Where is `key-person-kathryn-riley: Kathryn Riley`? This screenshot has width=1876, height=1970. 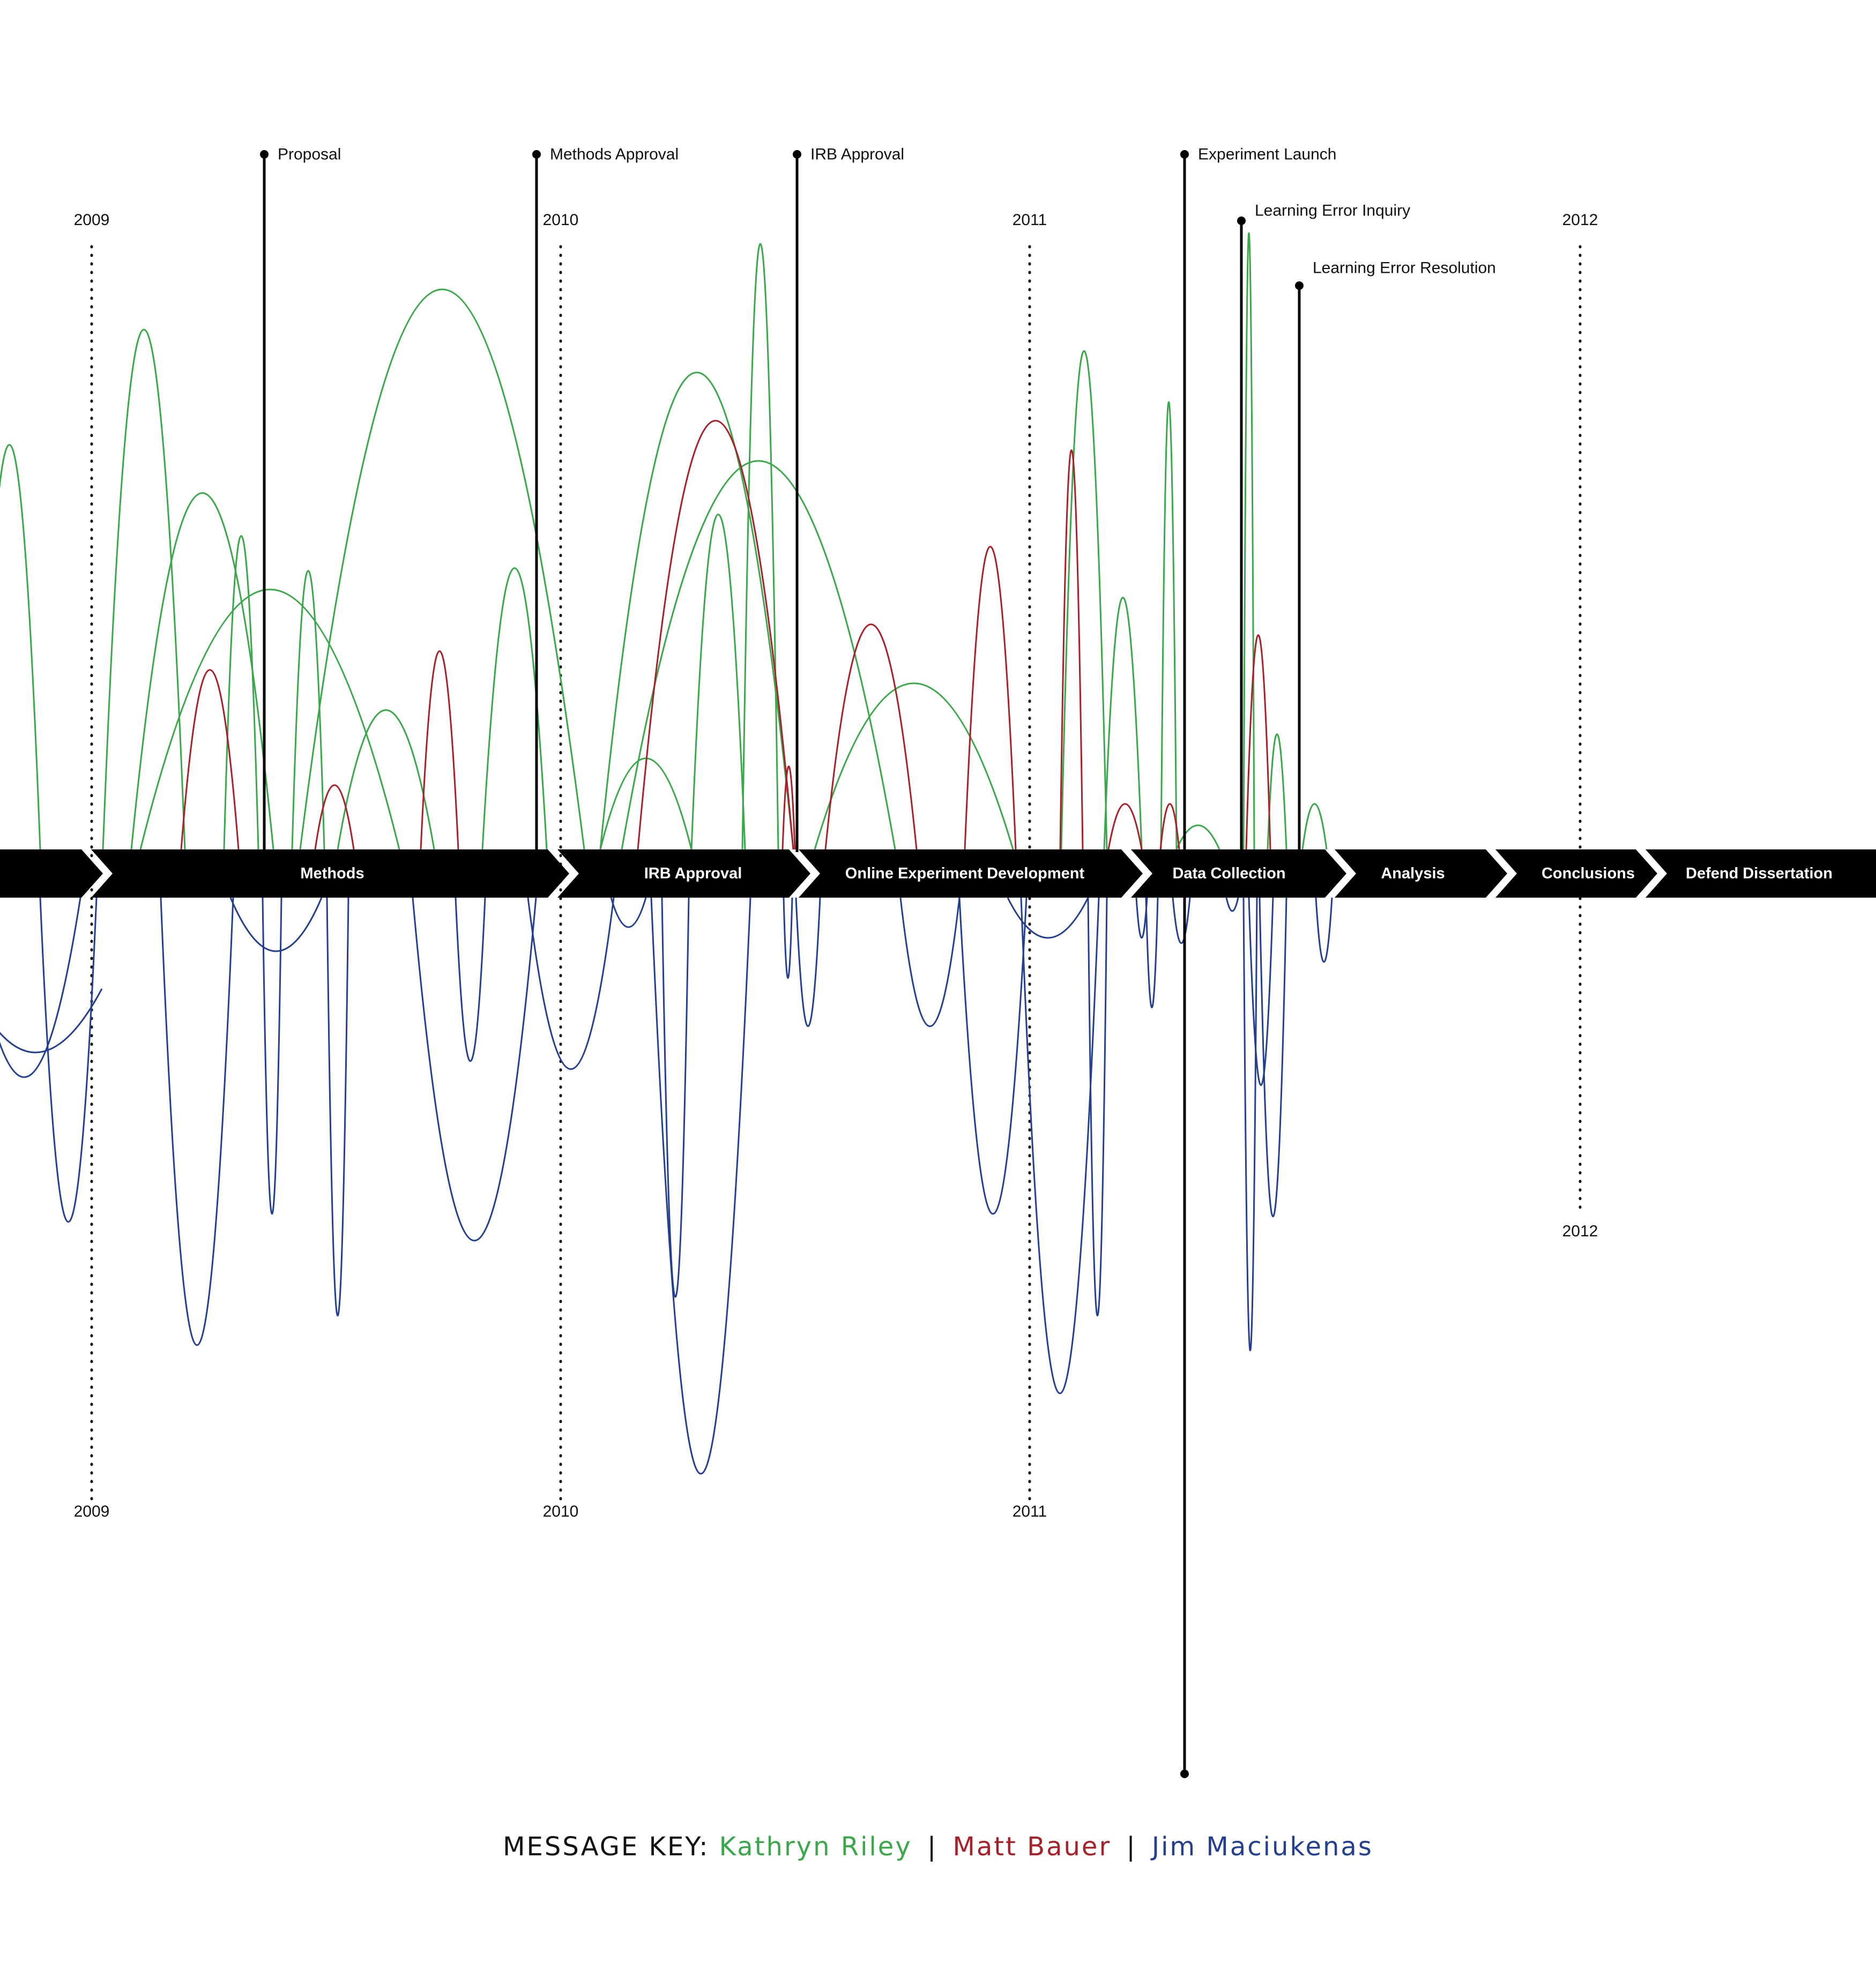
key-person-kathryn-riley: Kathryn Riley is located at coordinates (816, 1847).